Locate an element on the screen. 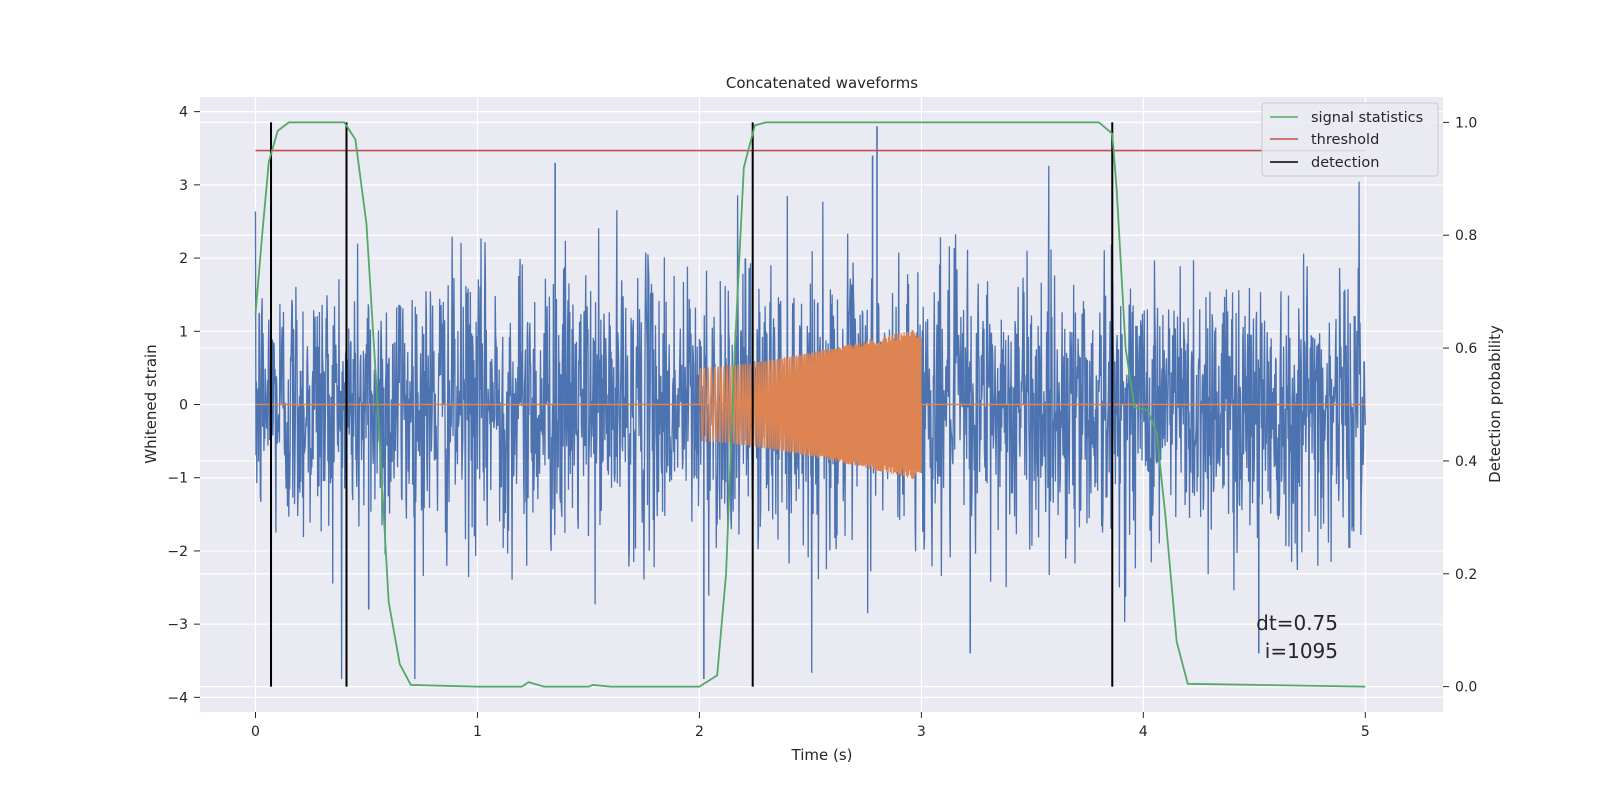 The height and width of the screenshot is (800, 1600). y-tick-label-left: −1 is located at coordinates (177, 479).